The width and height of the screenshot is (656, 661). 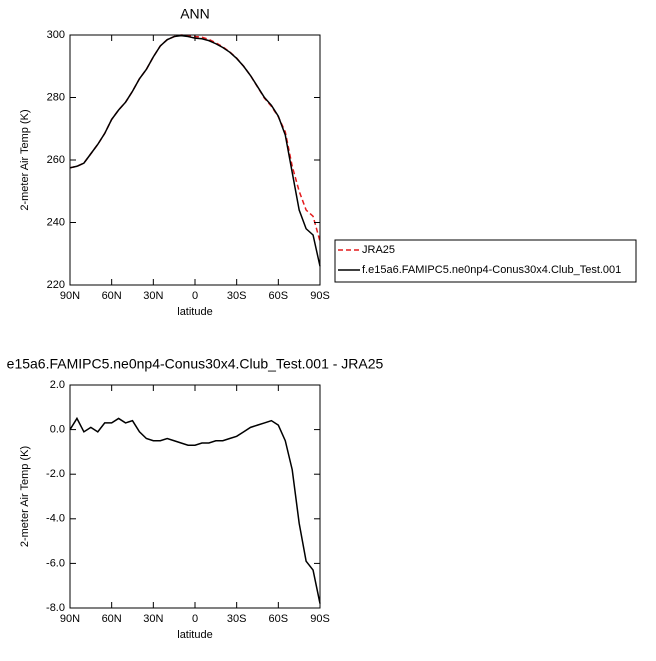 I want to click on y-tick-label: 260, so click(x=56, y=160).